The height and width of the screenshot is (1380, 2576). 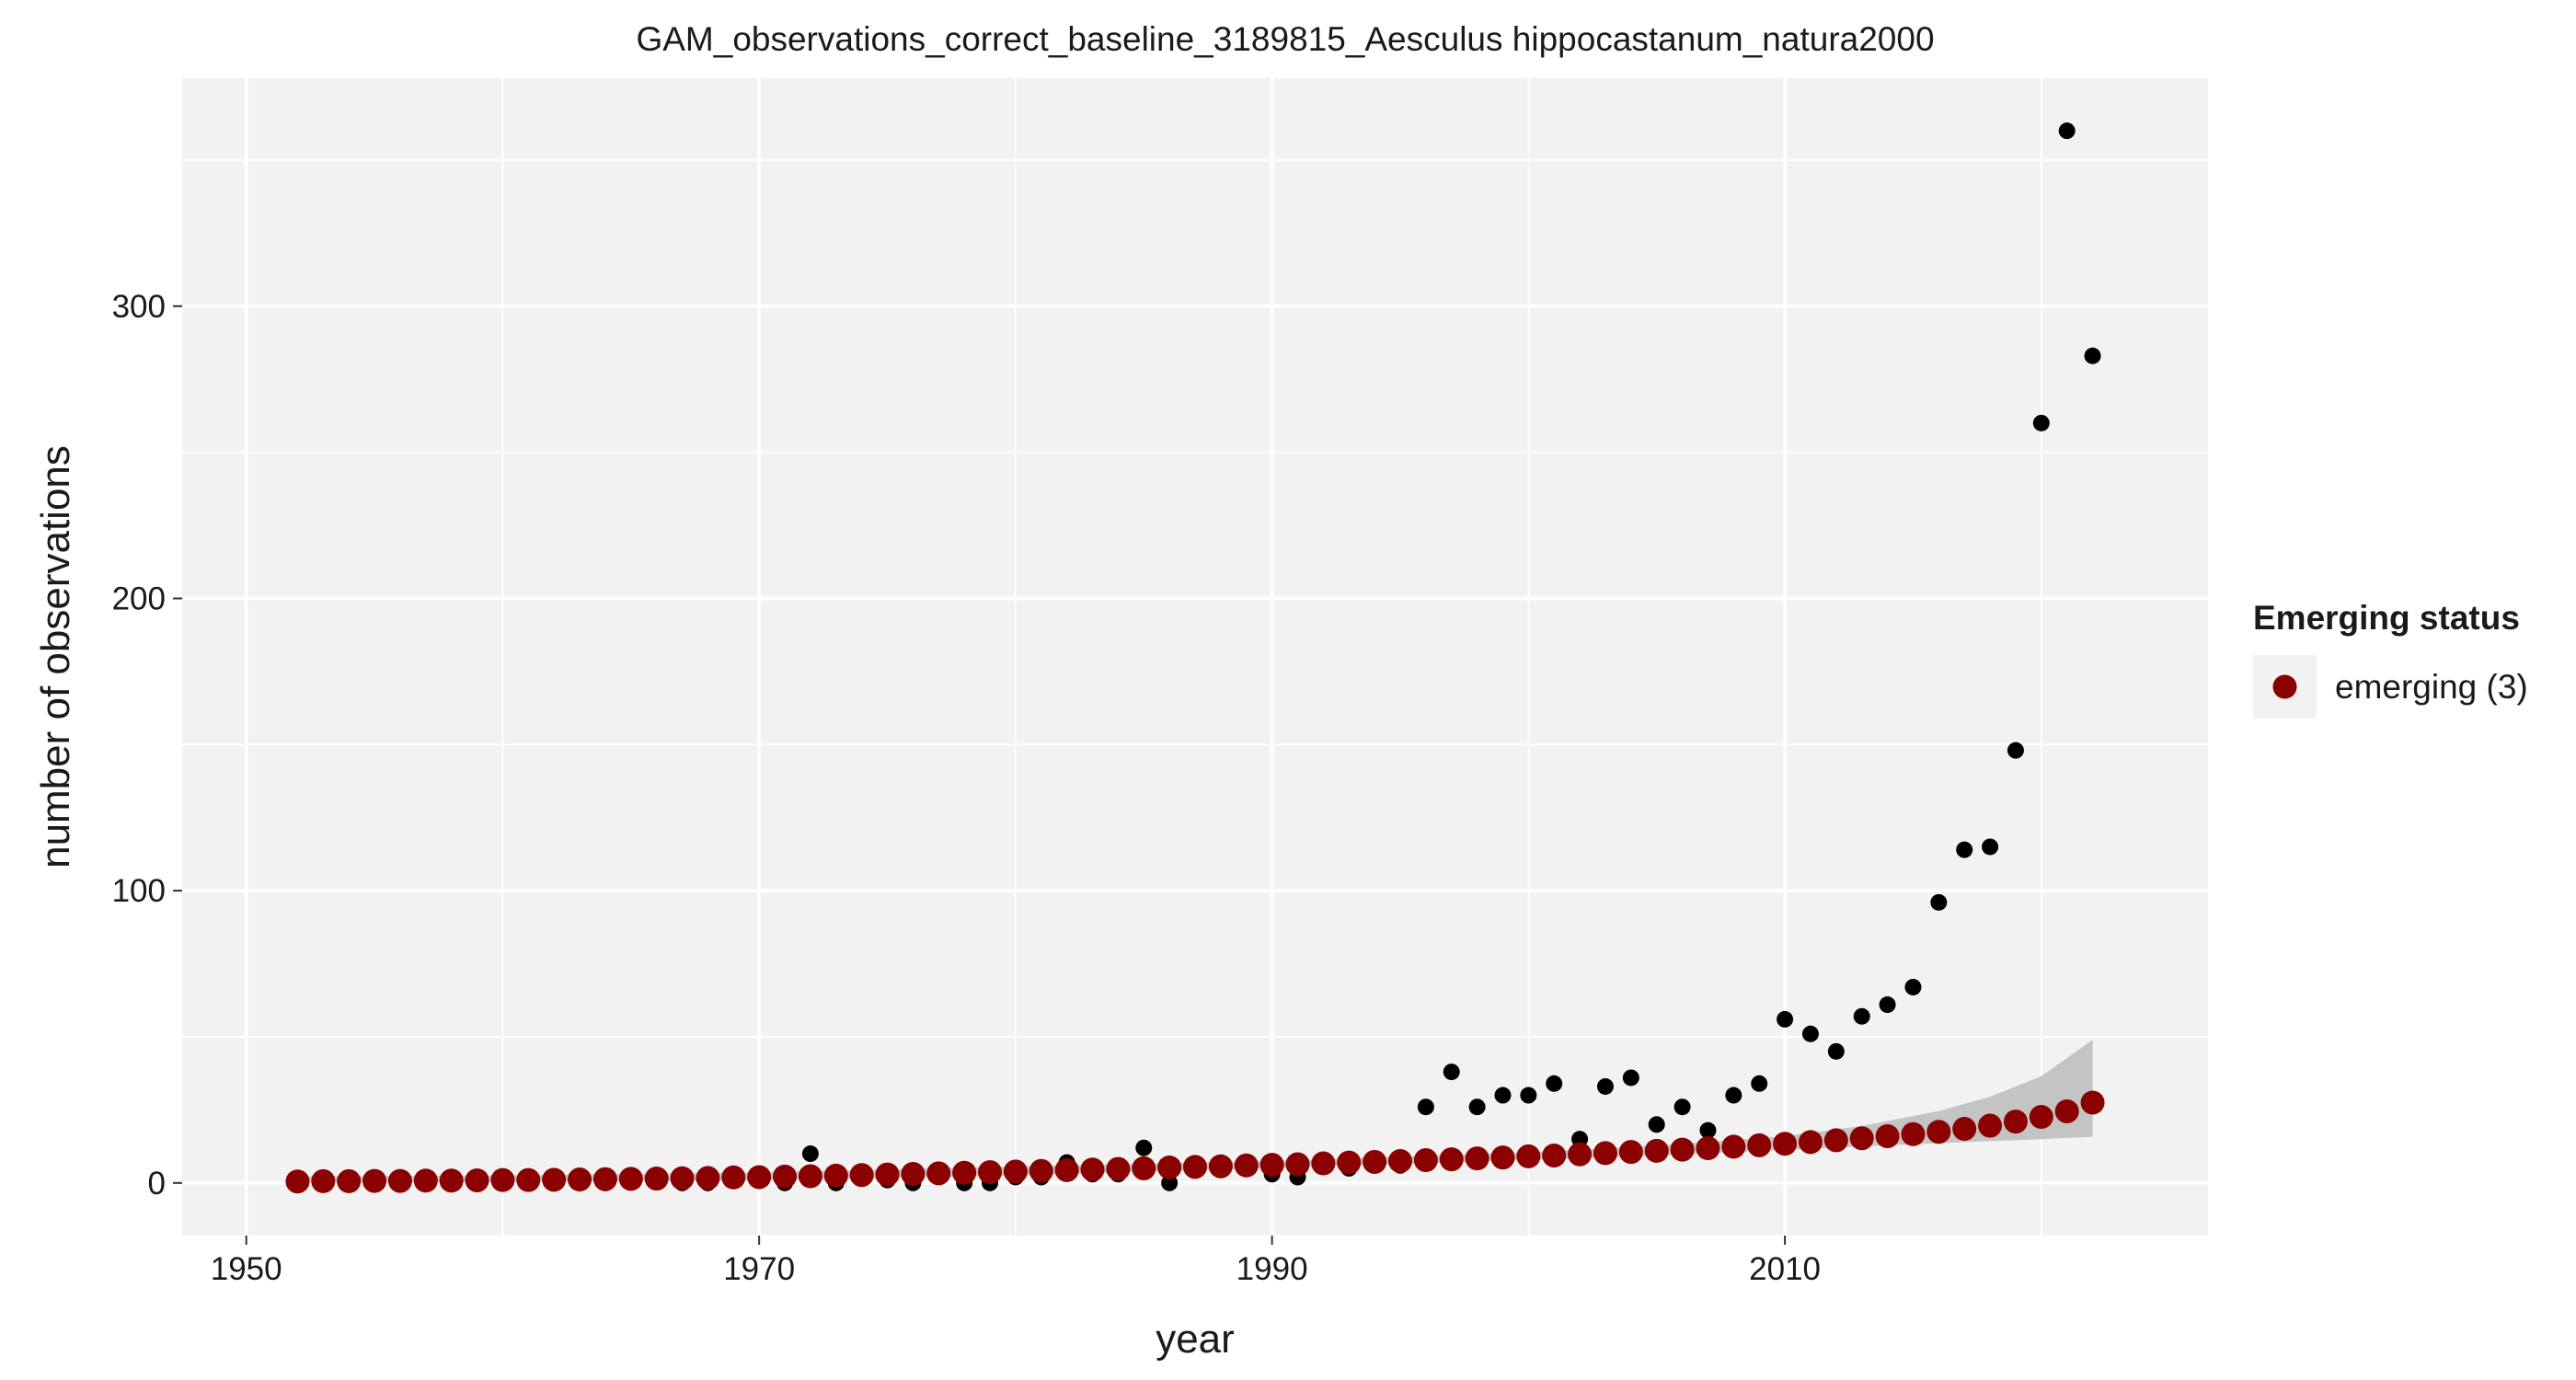 I want to click on legend: Emerging status emerging (3), so click(x=2390, y=659).